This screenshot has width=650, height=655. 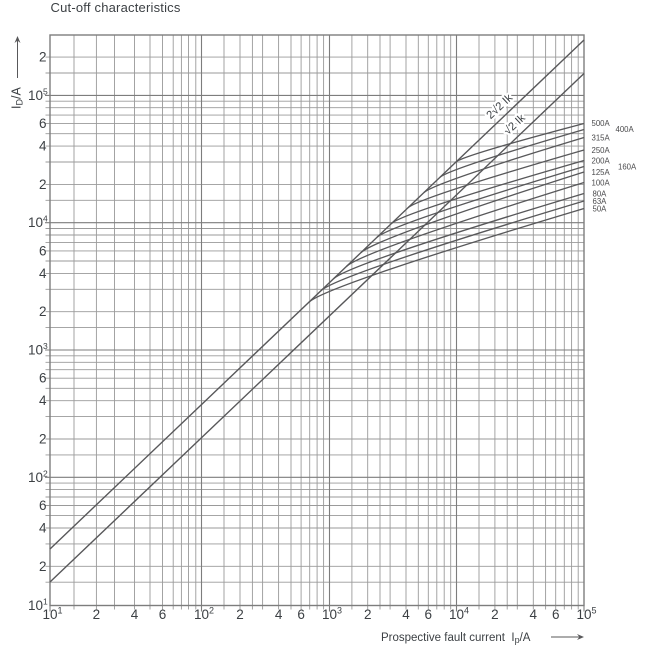 What do you see at coordinates (601, 183) in the screenshot?
I see `svg-text: 100A` at bounding box center [601, 183].